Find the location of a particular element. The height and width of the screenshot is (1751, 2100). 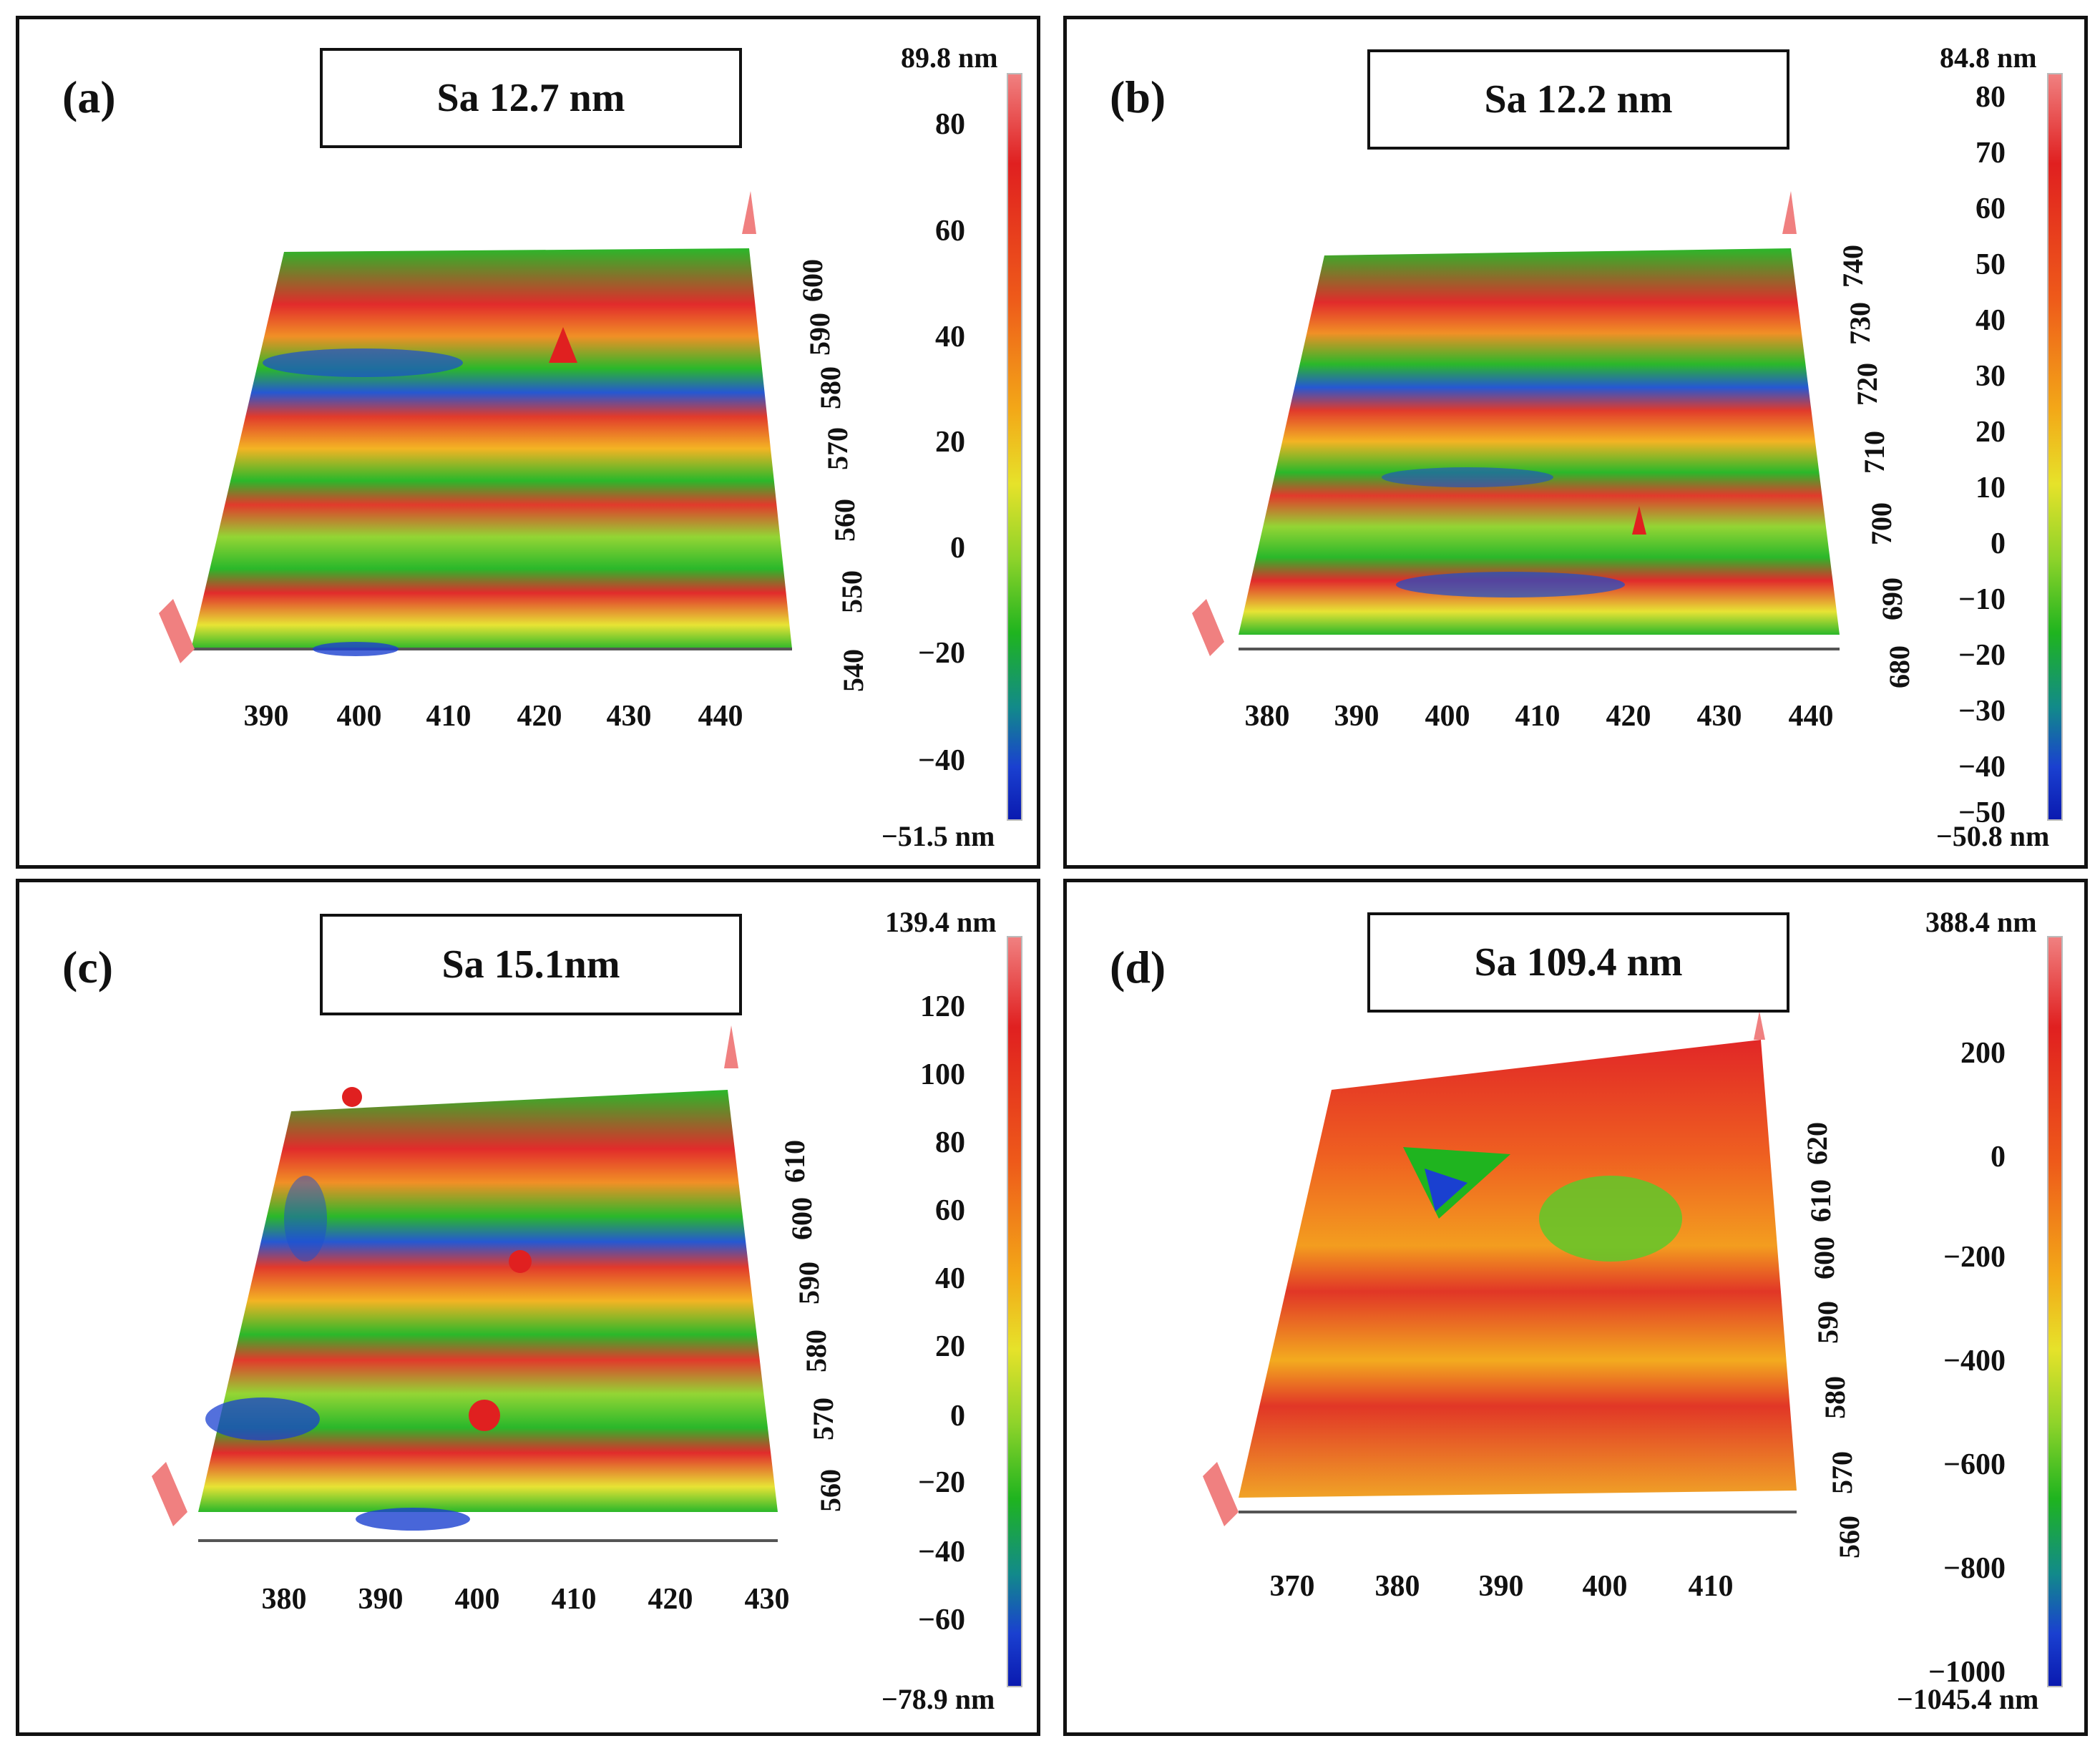

colorbar-tick: −800 is located at coordinates (1974, 1568).